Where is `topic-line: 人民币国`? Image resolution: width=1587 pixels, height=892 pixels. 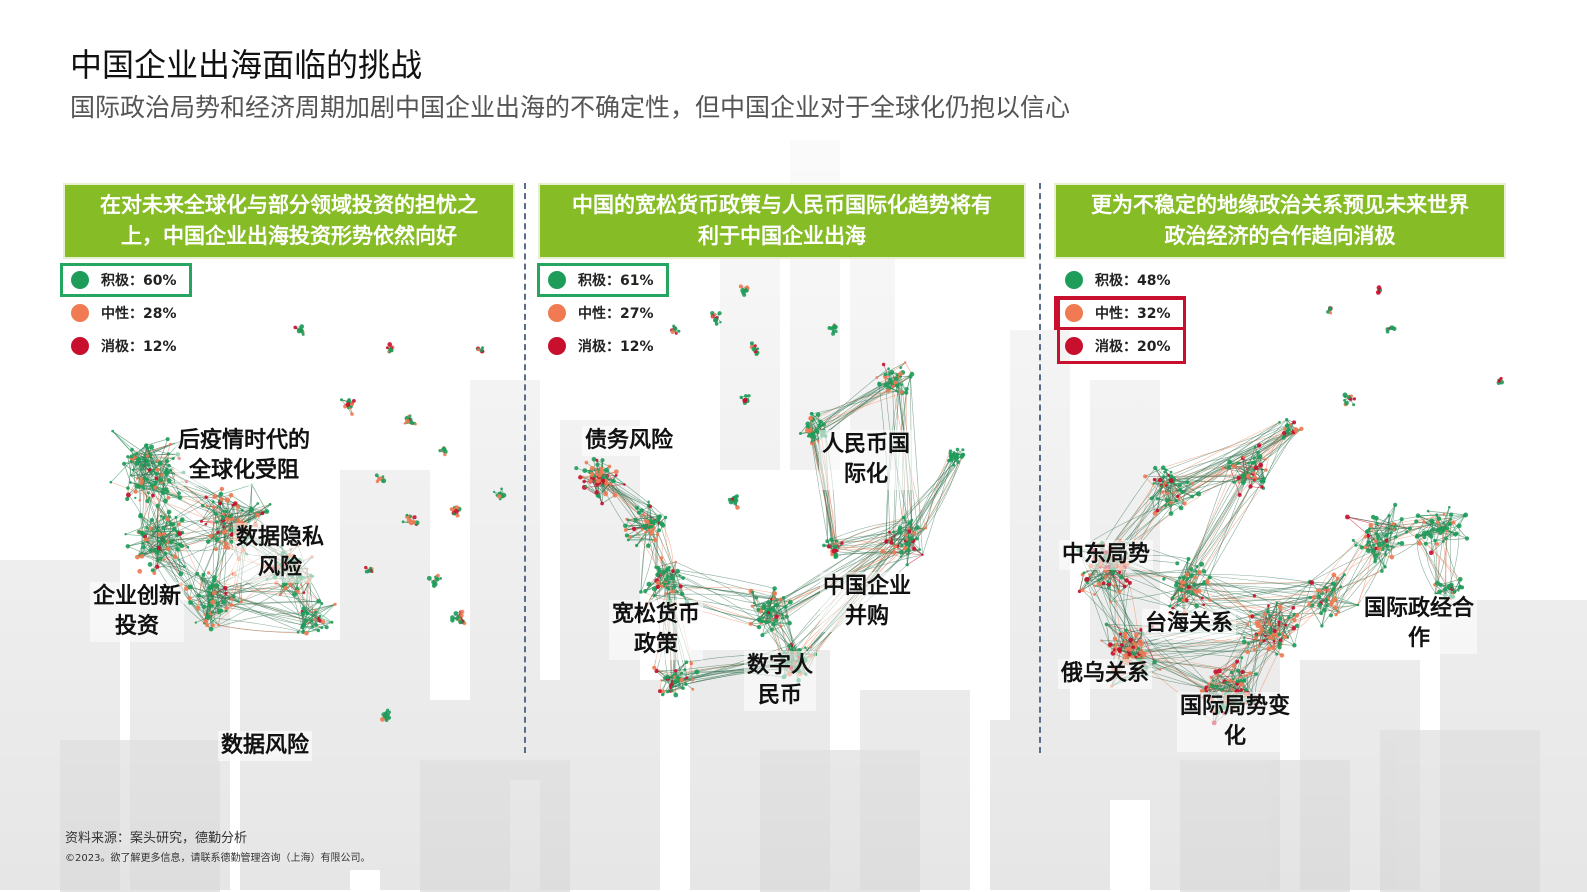
topic-line: 人民币国 is located at coordinates (866, 444).